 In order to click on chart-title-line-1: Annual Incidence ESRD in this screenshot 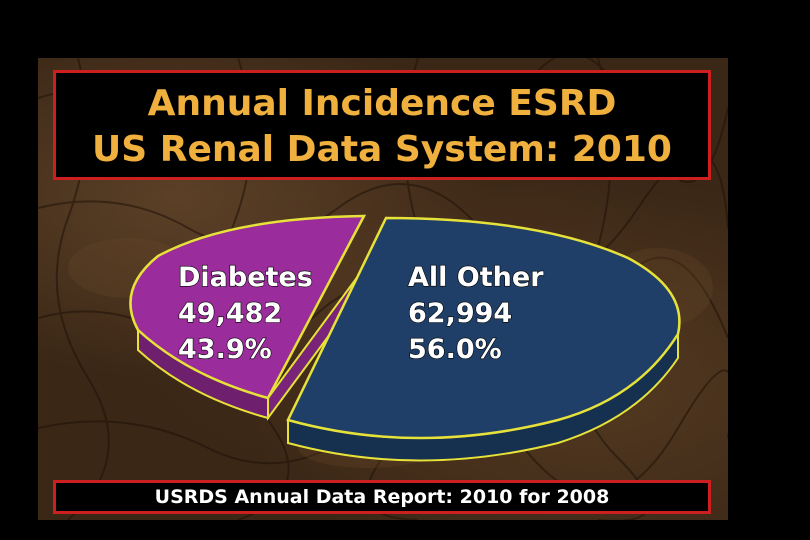, I will do `click(382, 103)`.